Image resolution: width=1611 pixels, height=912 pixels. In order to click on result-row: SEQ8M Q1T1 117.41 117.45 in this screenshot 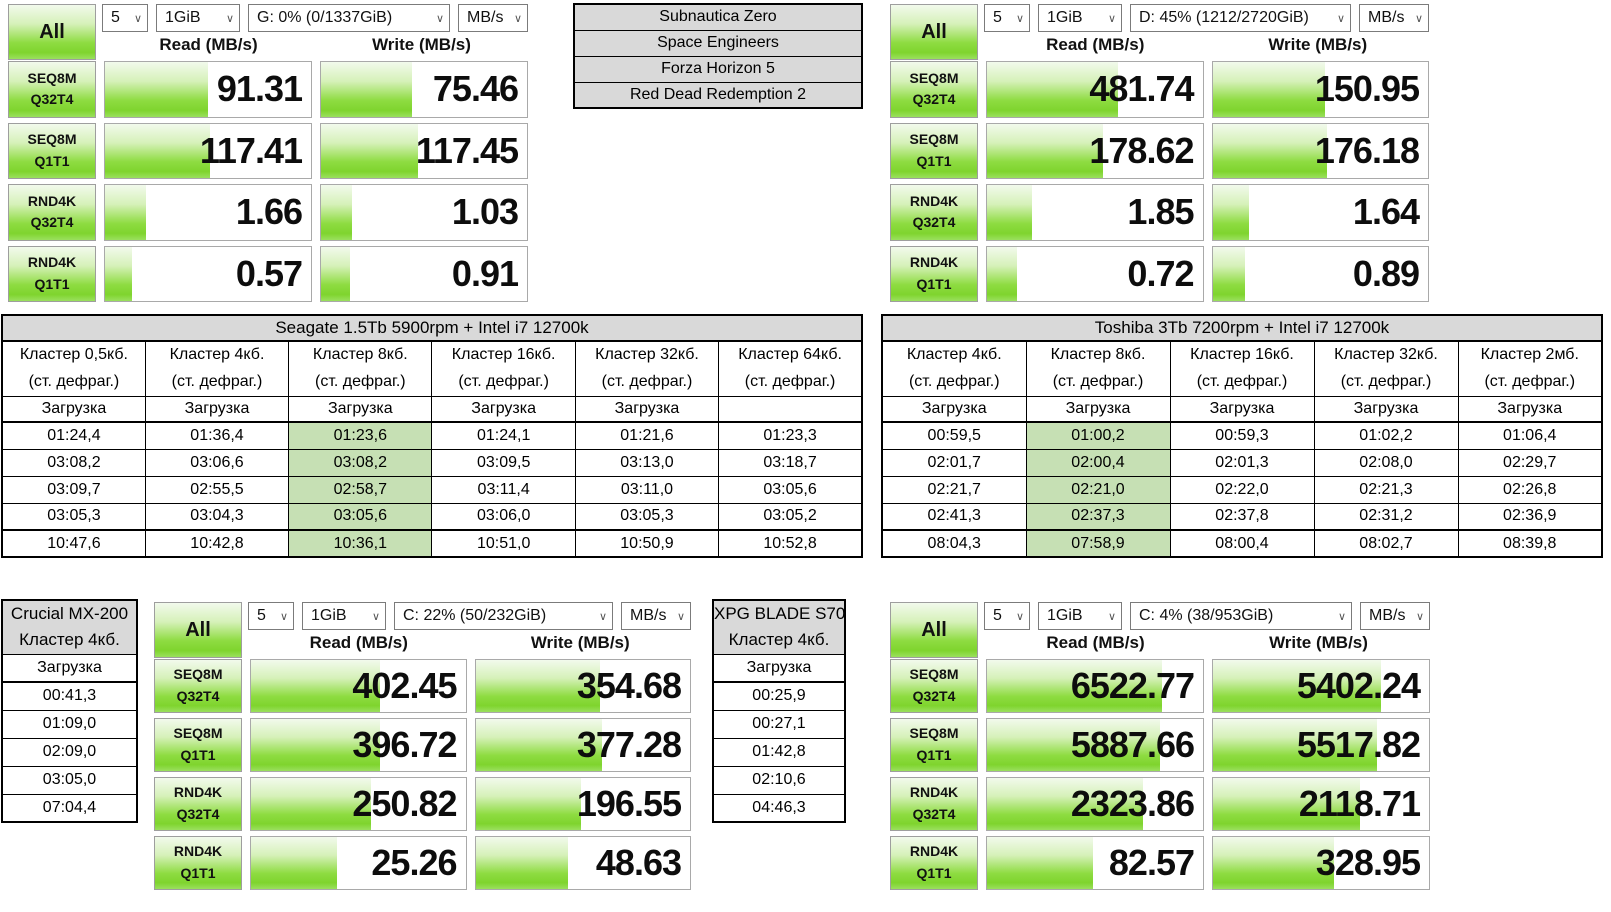, I will do `click(268, 150)`.